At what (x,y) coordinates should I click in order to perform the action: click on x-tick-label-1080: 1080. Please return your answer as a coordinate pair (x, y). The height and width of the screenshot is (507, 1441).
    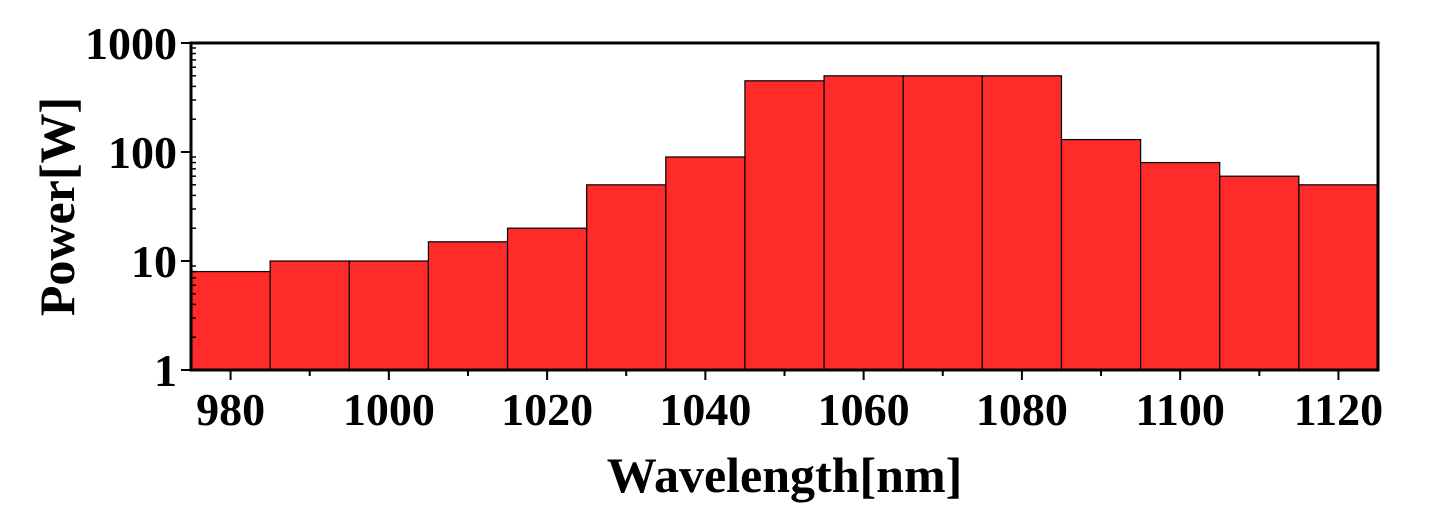
    Looking at the image, I should click on (1022, 409).